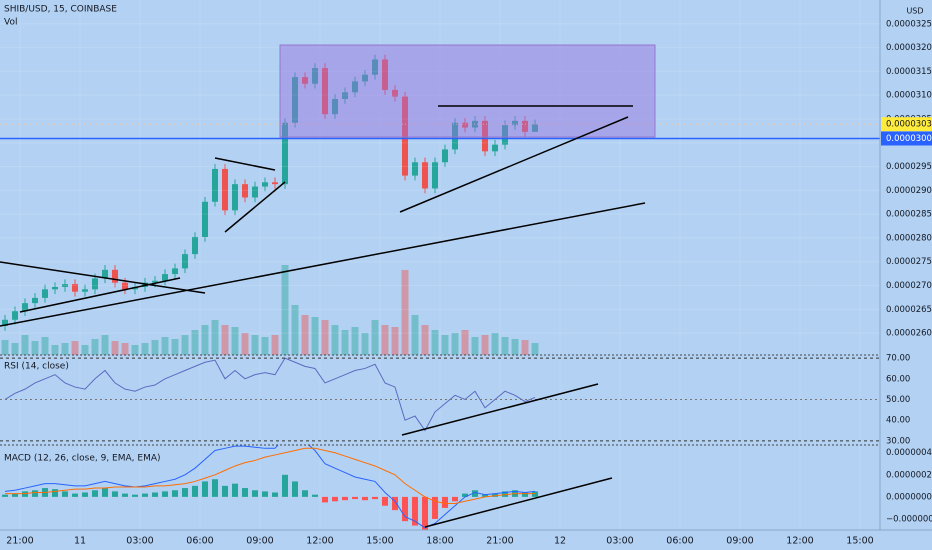  I want to click on y-tick-label: 60.00, so click(898, 379).